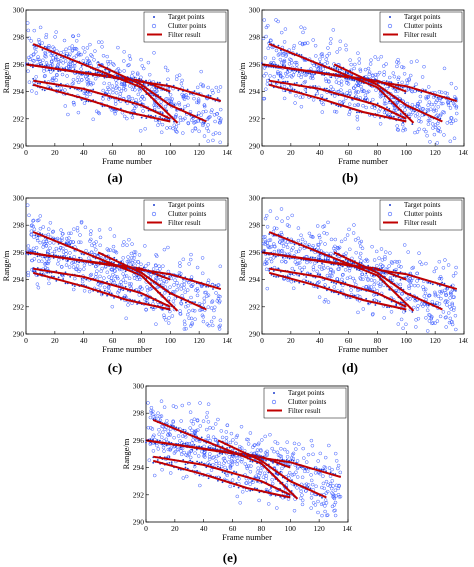 The height and width of the screenshot is (567, 474). What do you see at coordinates (350, 177) in the screenshot?
I see `panel-label: (b)` at bounding box center [350, 177].